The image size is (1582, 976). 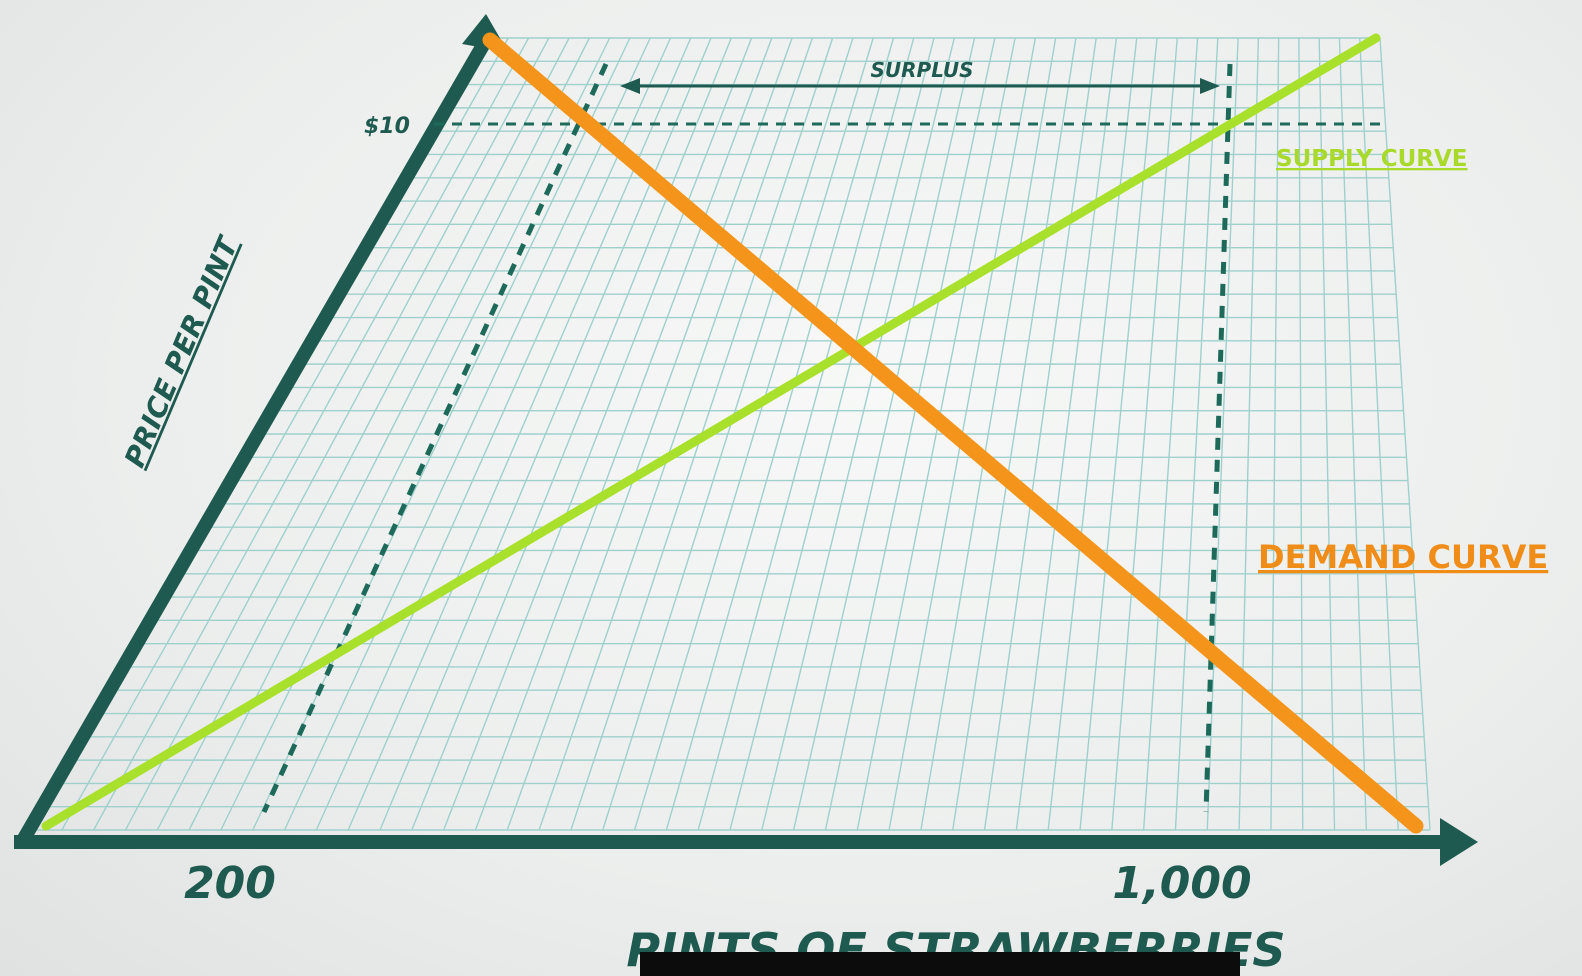 What do you see at coordinates (1218, 438) in the screenshot?
I see `quantity-1000-reference-line` at bounding box center [1218, 438].